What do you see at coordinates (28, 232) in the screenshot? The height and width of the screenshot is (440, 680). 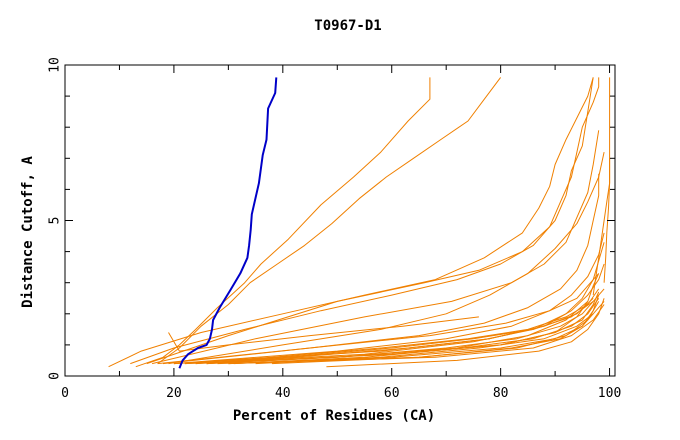 I see `y-axis-label: Distance Cutoff, A` at bounding box center [28, 232].